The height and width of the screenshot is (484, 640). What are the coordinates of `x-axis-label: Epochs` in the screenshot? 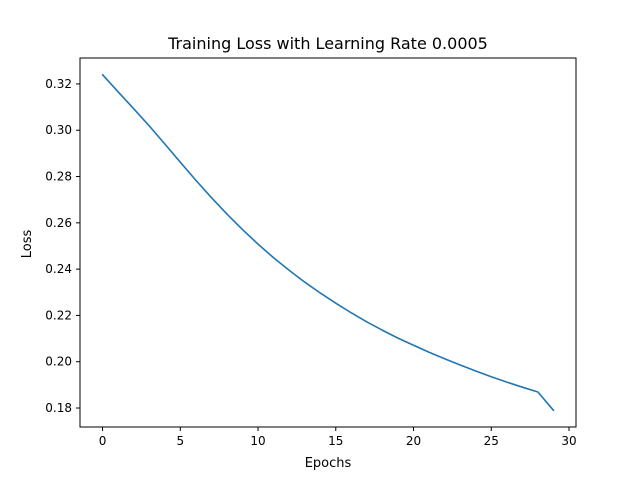 It's located at (328, 463).